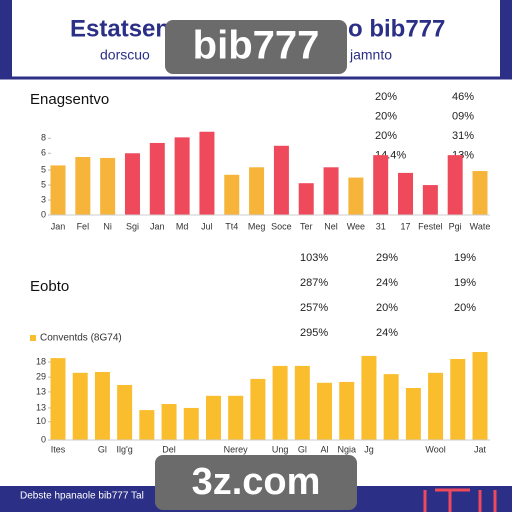  What do you see at coordinates (49, 286) in the screenshot?
I see `chart-title: Eobto` at bounding box center [49, 286].